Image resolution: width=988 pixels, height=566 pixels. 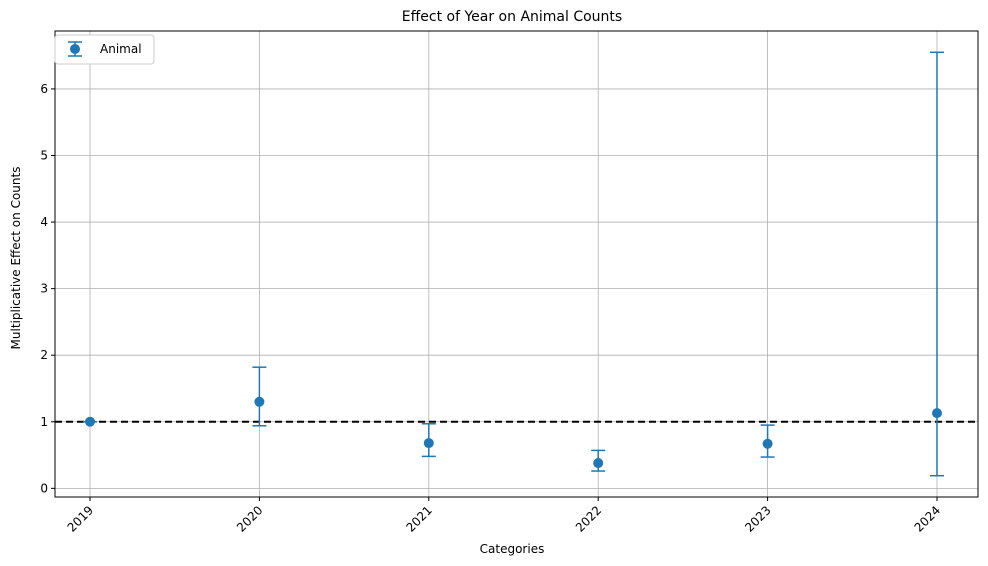 What do you see at coordinates (16, 258) in the screenshot?
I see `y-axis-label: Multiplicative Effect on Counts` at bounding box center [16, 258].